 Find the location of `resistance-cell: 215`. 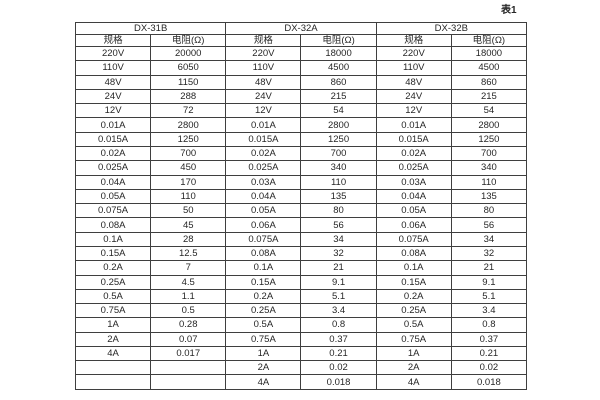

resistance-cell: 215 is located at coordinates (489, 96).